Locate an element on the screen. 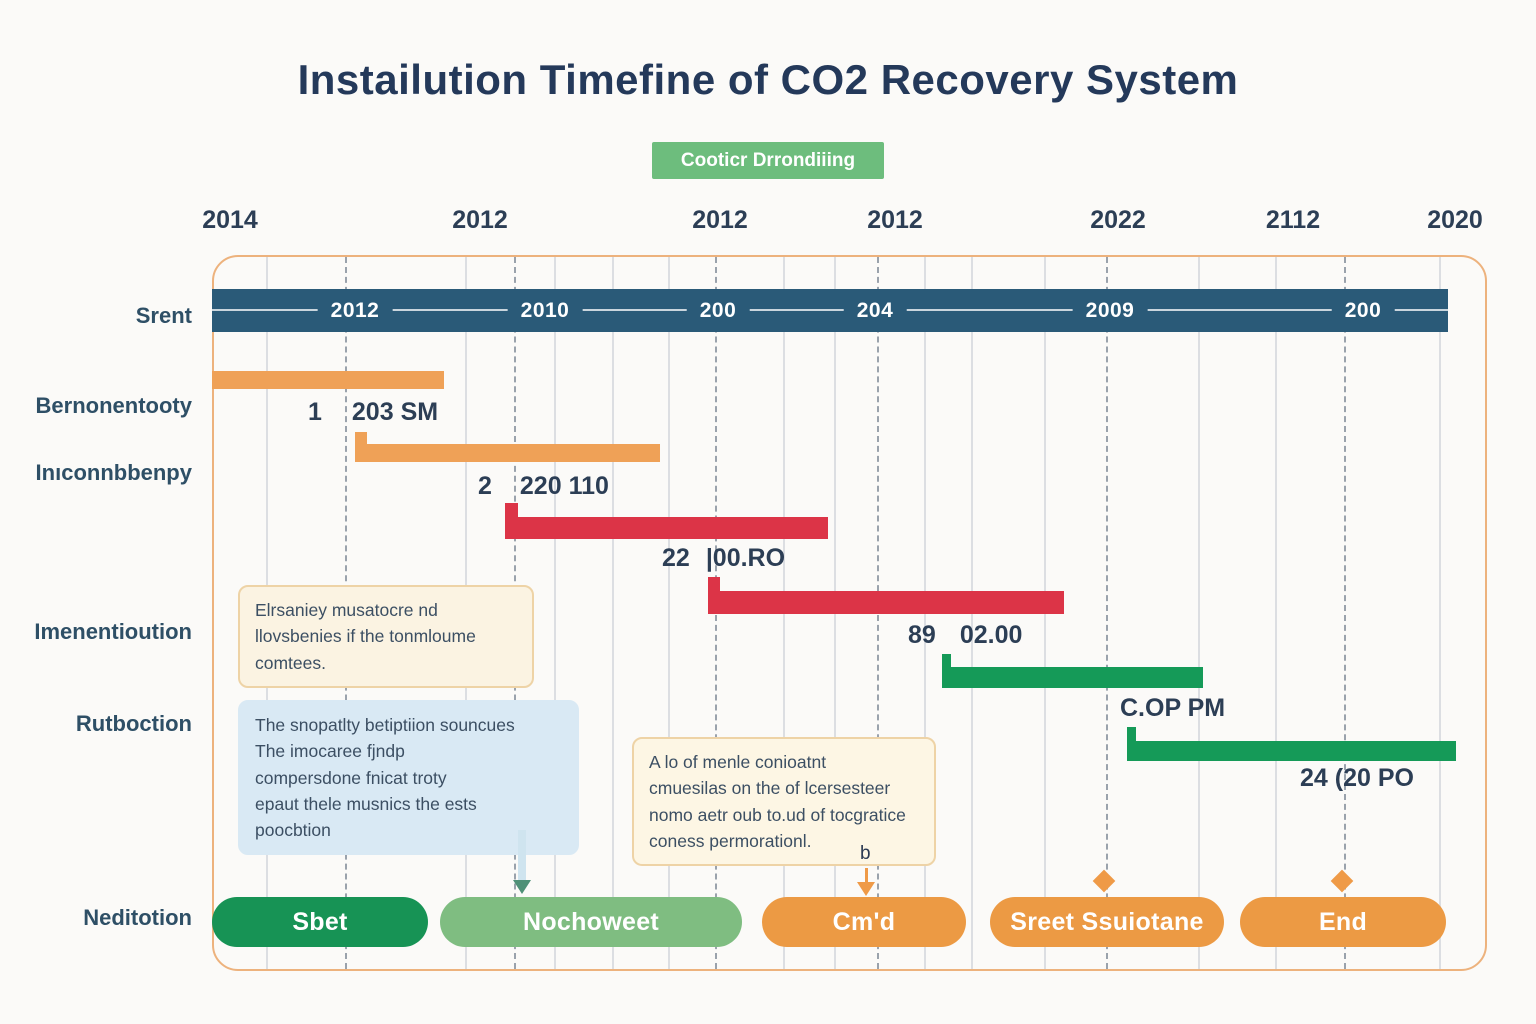 The width and height of the screenshot is (1536, 1024). note-line: nomo aetr oub to.ud of tocgratice is located at coordinates (777, 814).